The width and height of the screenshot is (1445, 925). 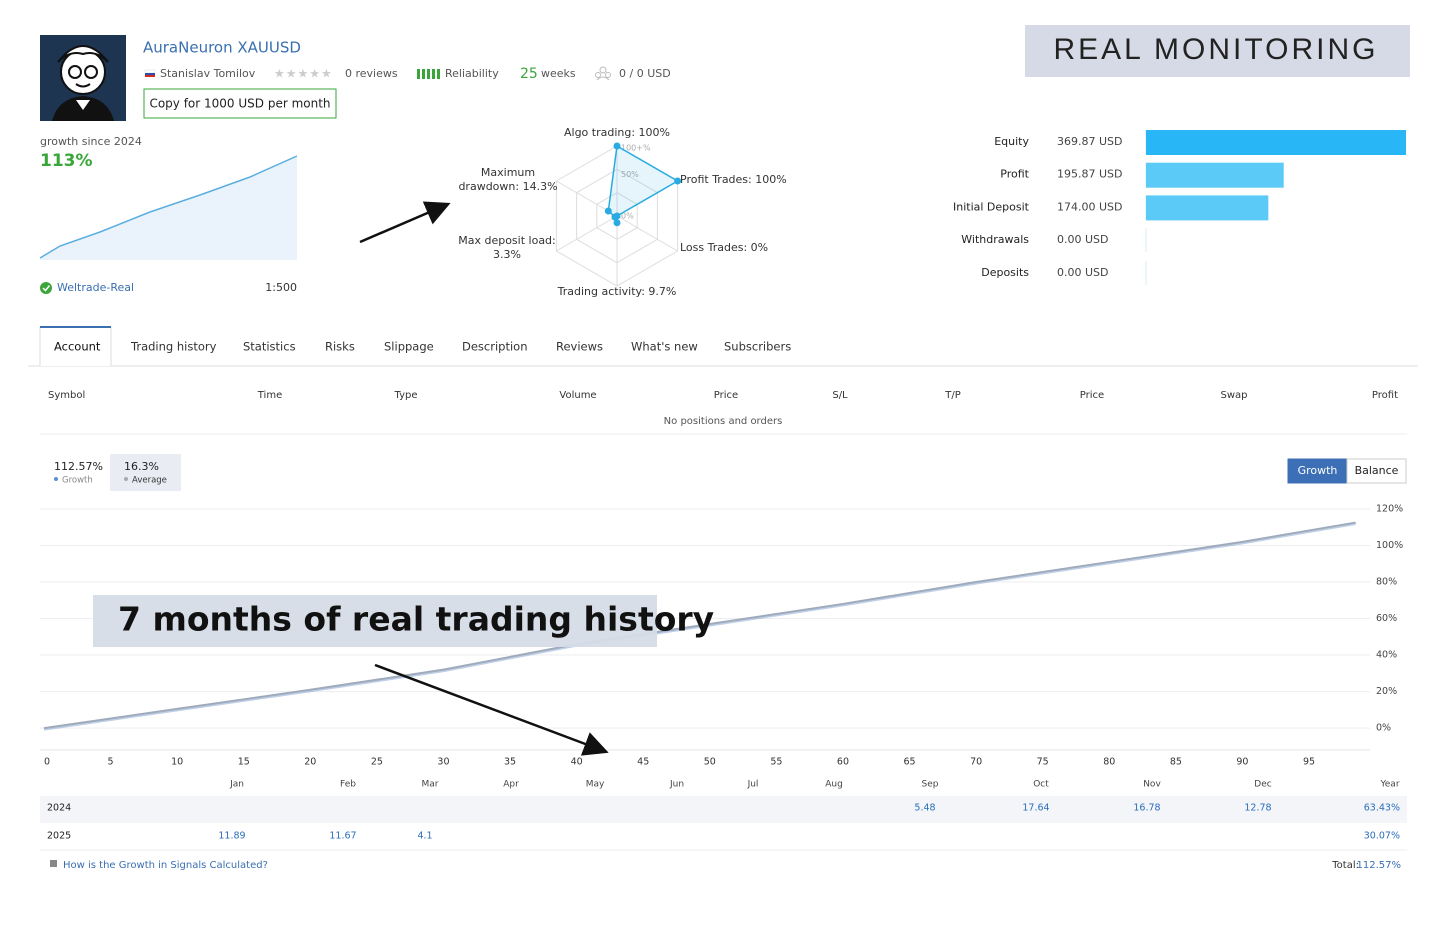 What do you see at coordinates (443, 762) in the screenshot?
I see `x-tick-label: 30` at bounding box center [443, 762].